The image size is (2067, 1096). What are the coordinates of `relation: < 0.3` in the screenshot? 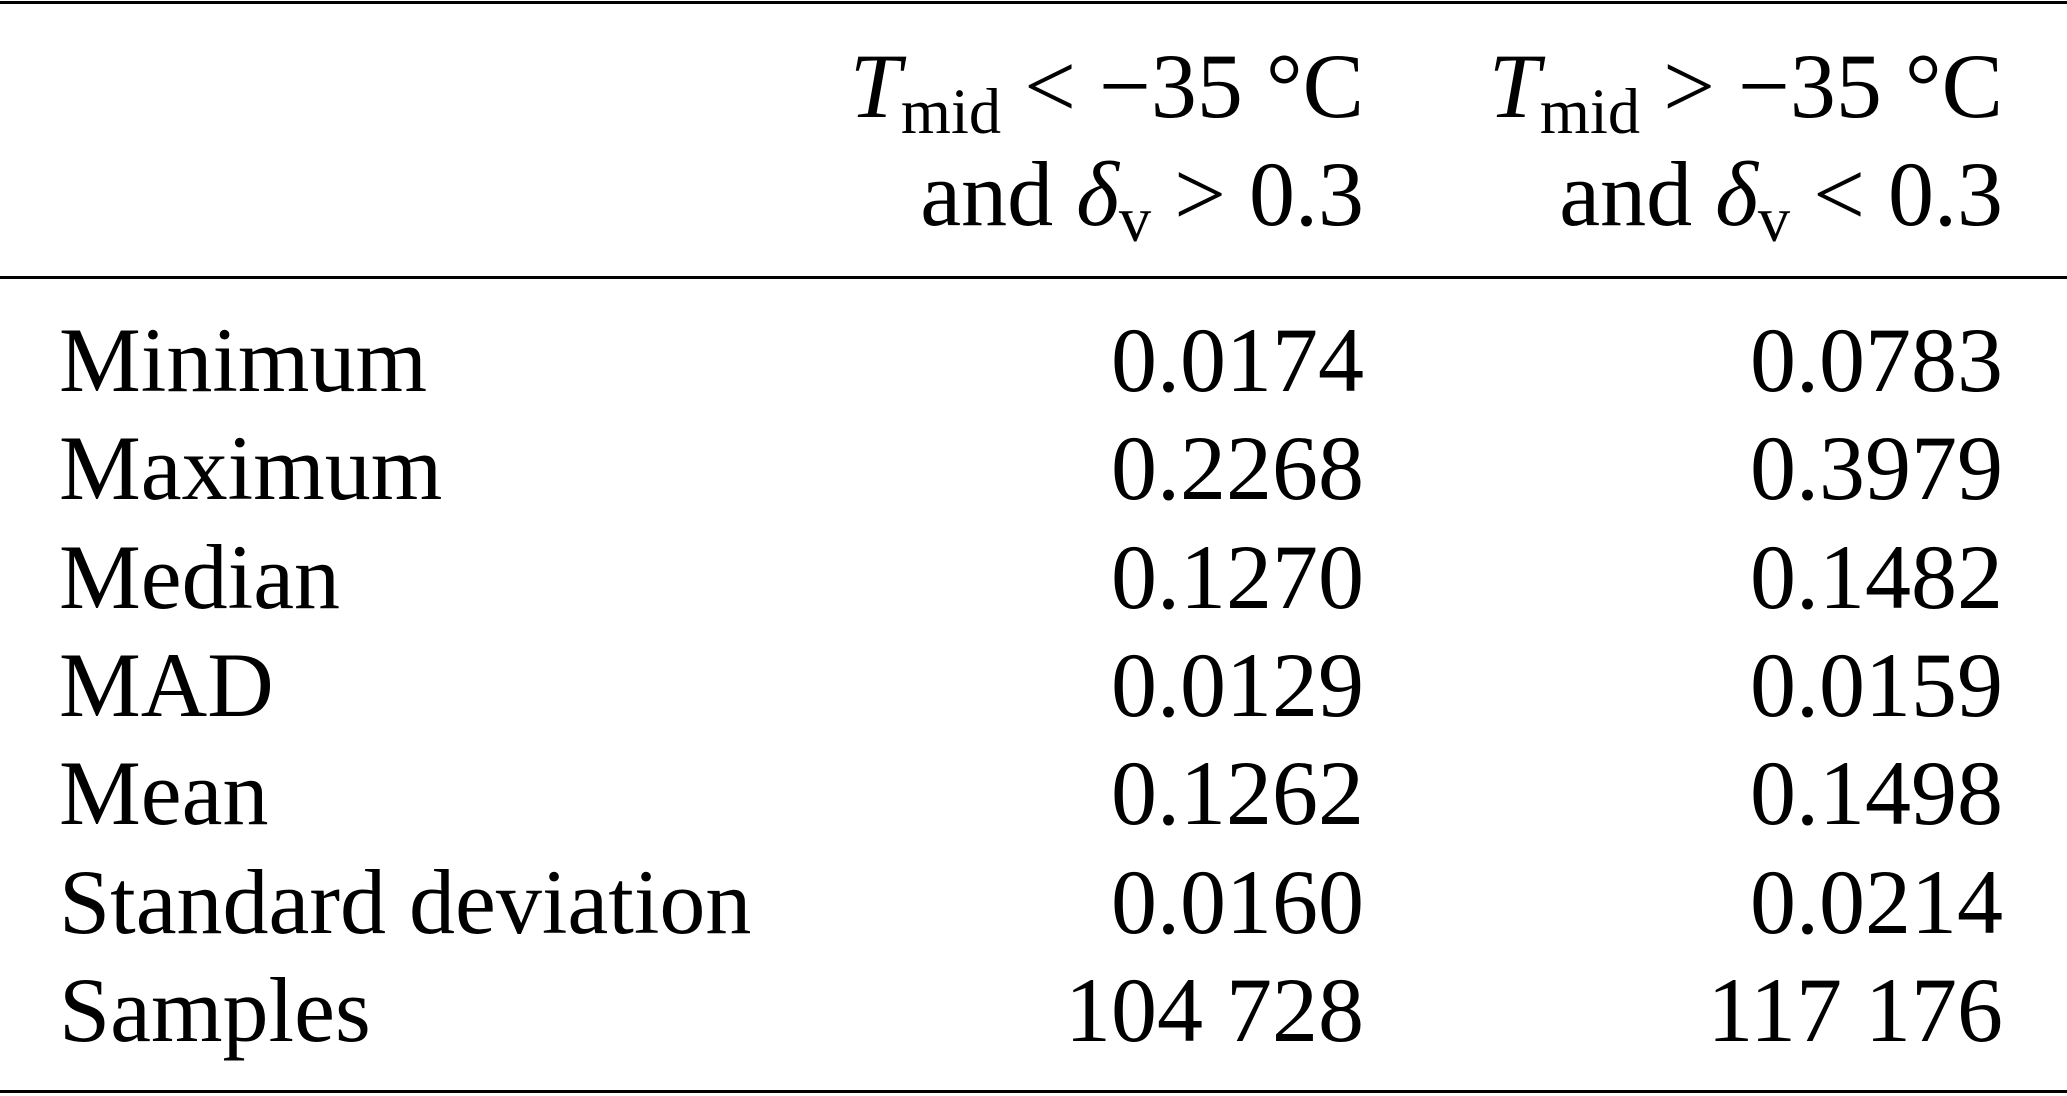 It's located at (1896, 194).